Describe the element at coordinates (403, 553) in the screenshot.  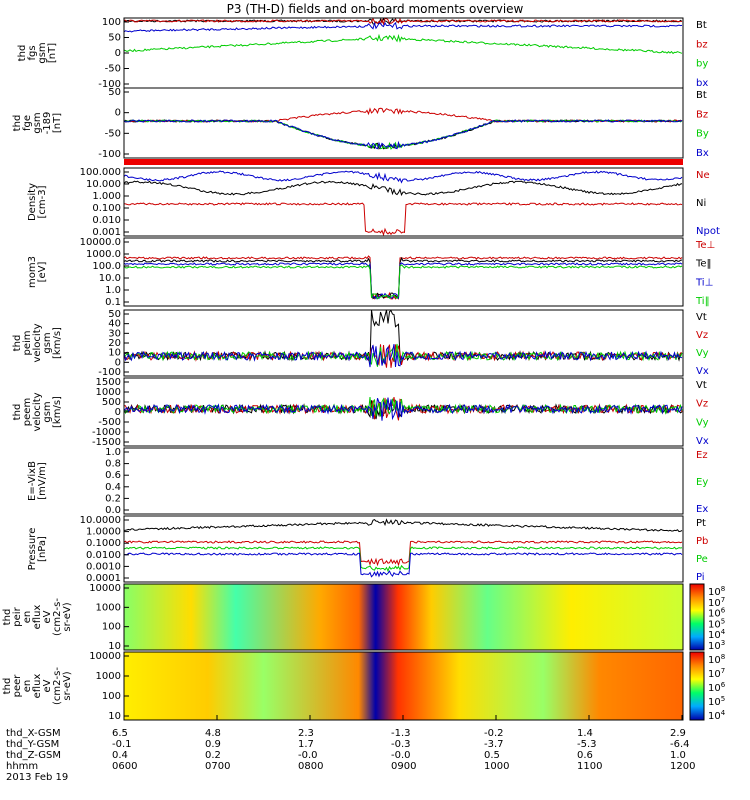
I see `series-Pb` at that location.